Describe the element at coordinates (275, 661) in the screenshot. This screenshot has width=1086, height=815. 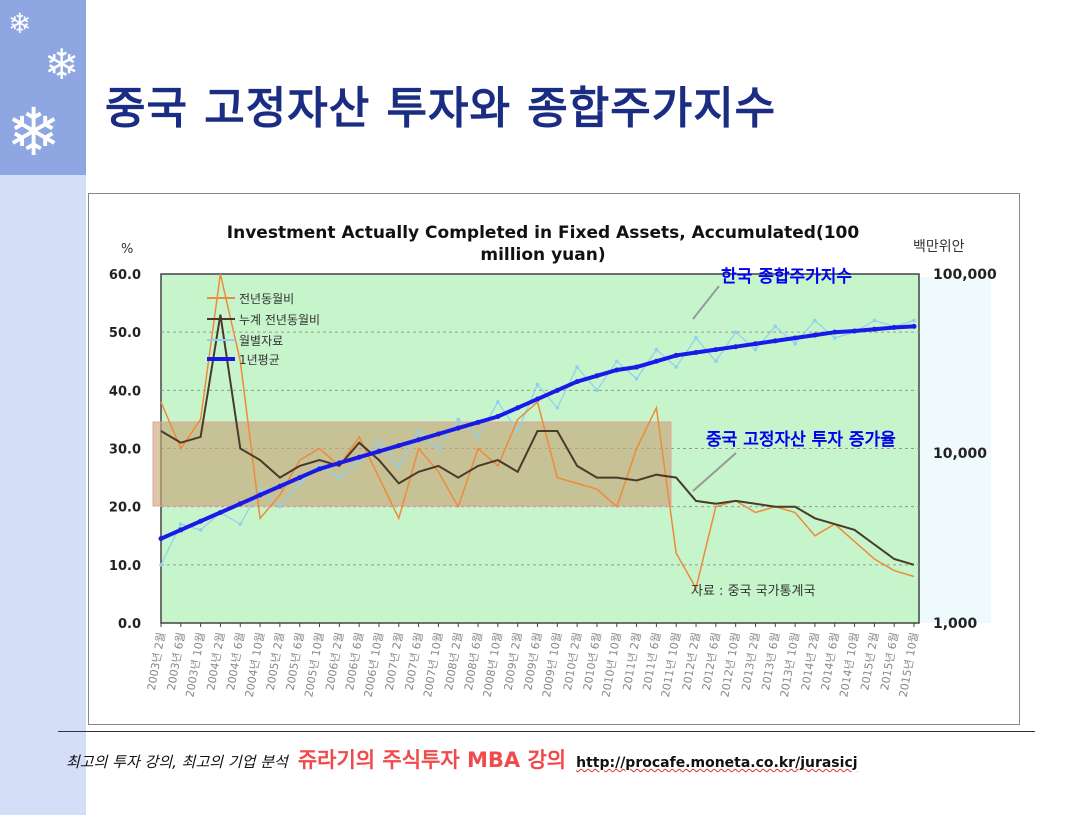
I see `x-tick-label: 2005년 2월` at that location.